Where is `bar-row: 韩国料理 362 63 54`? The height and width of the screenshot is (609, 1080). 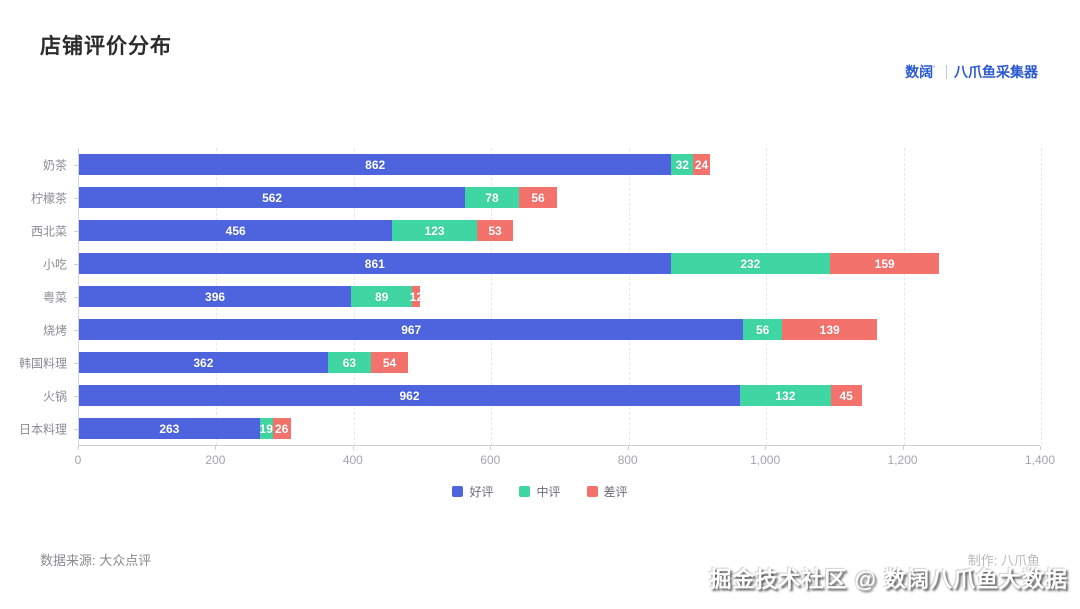
bar-row: 韩国料理 362 63 54 is located at coordinates (530, 362).